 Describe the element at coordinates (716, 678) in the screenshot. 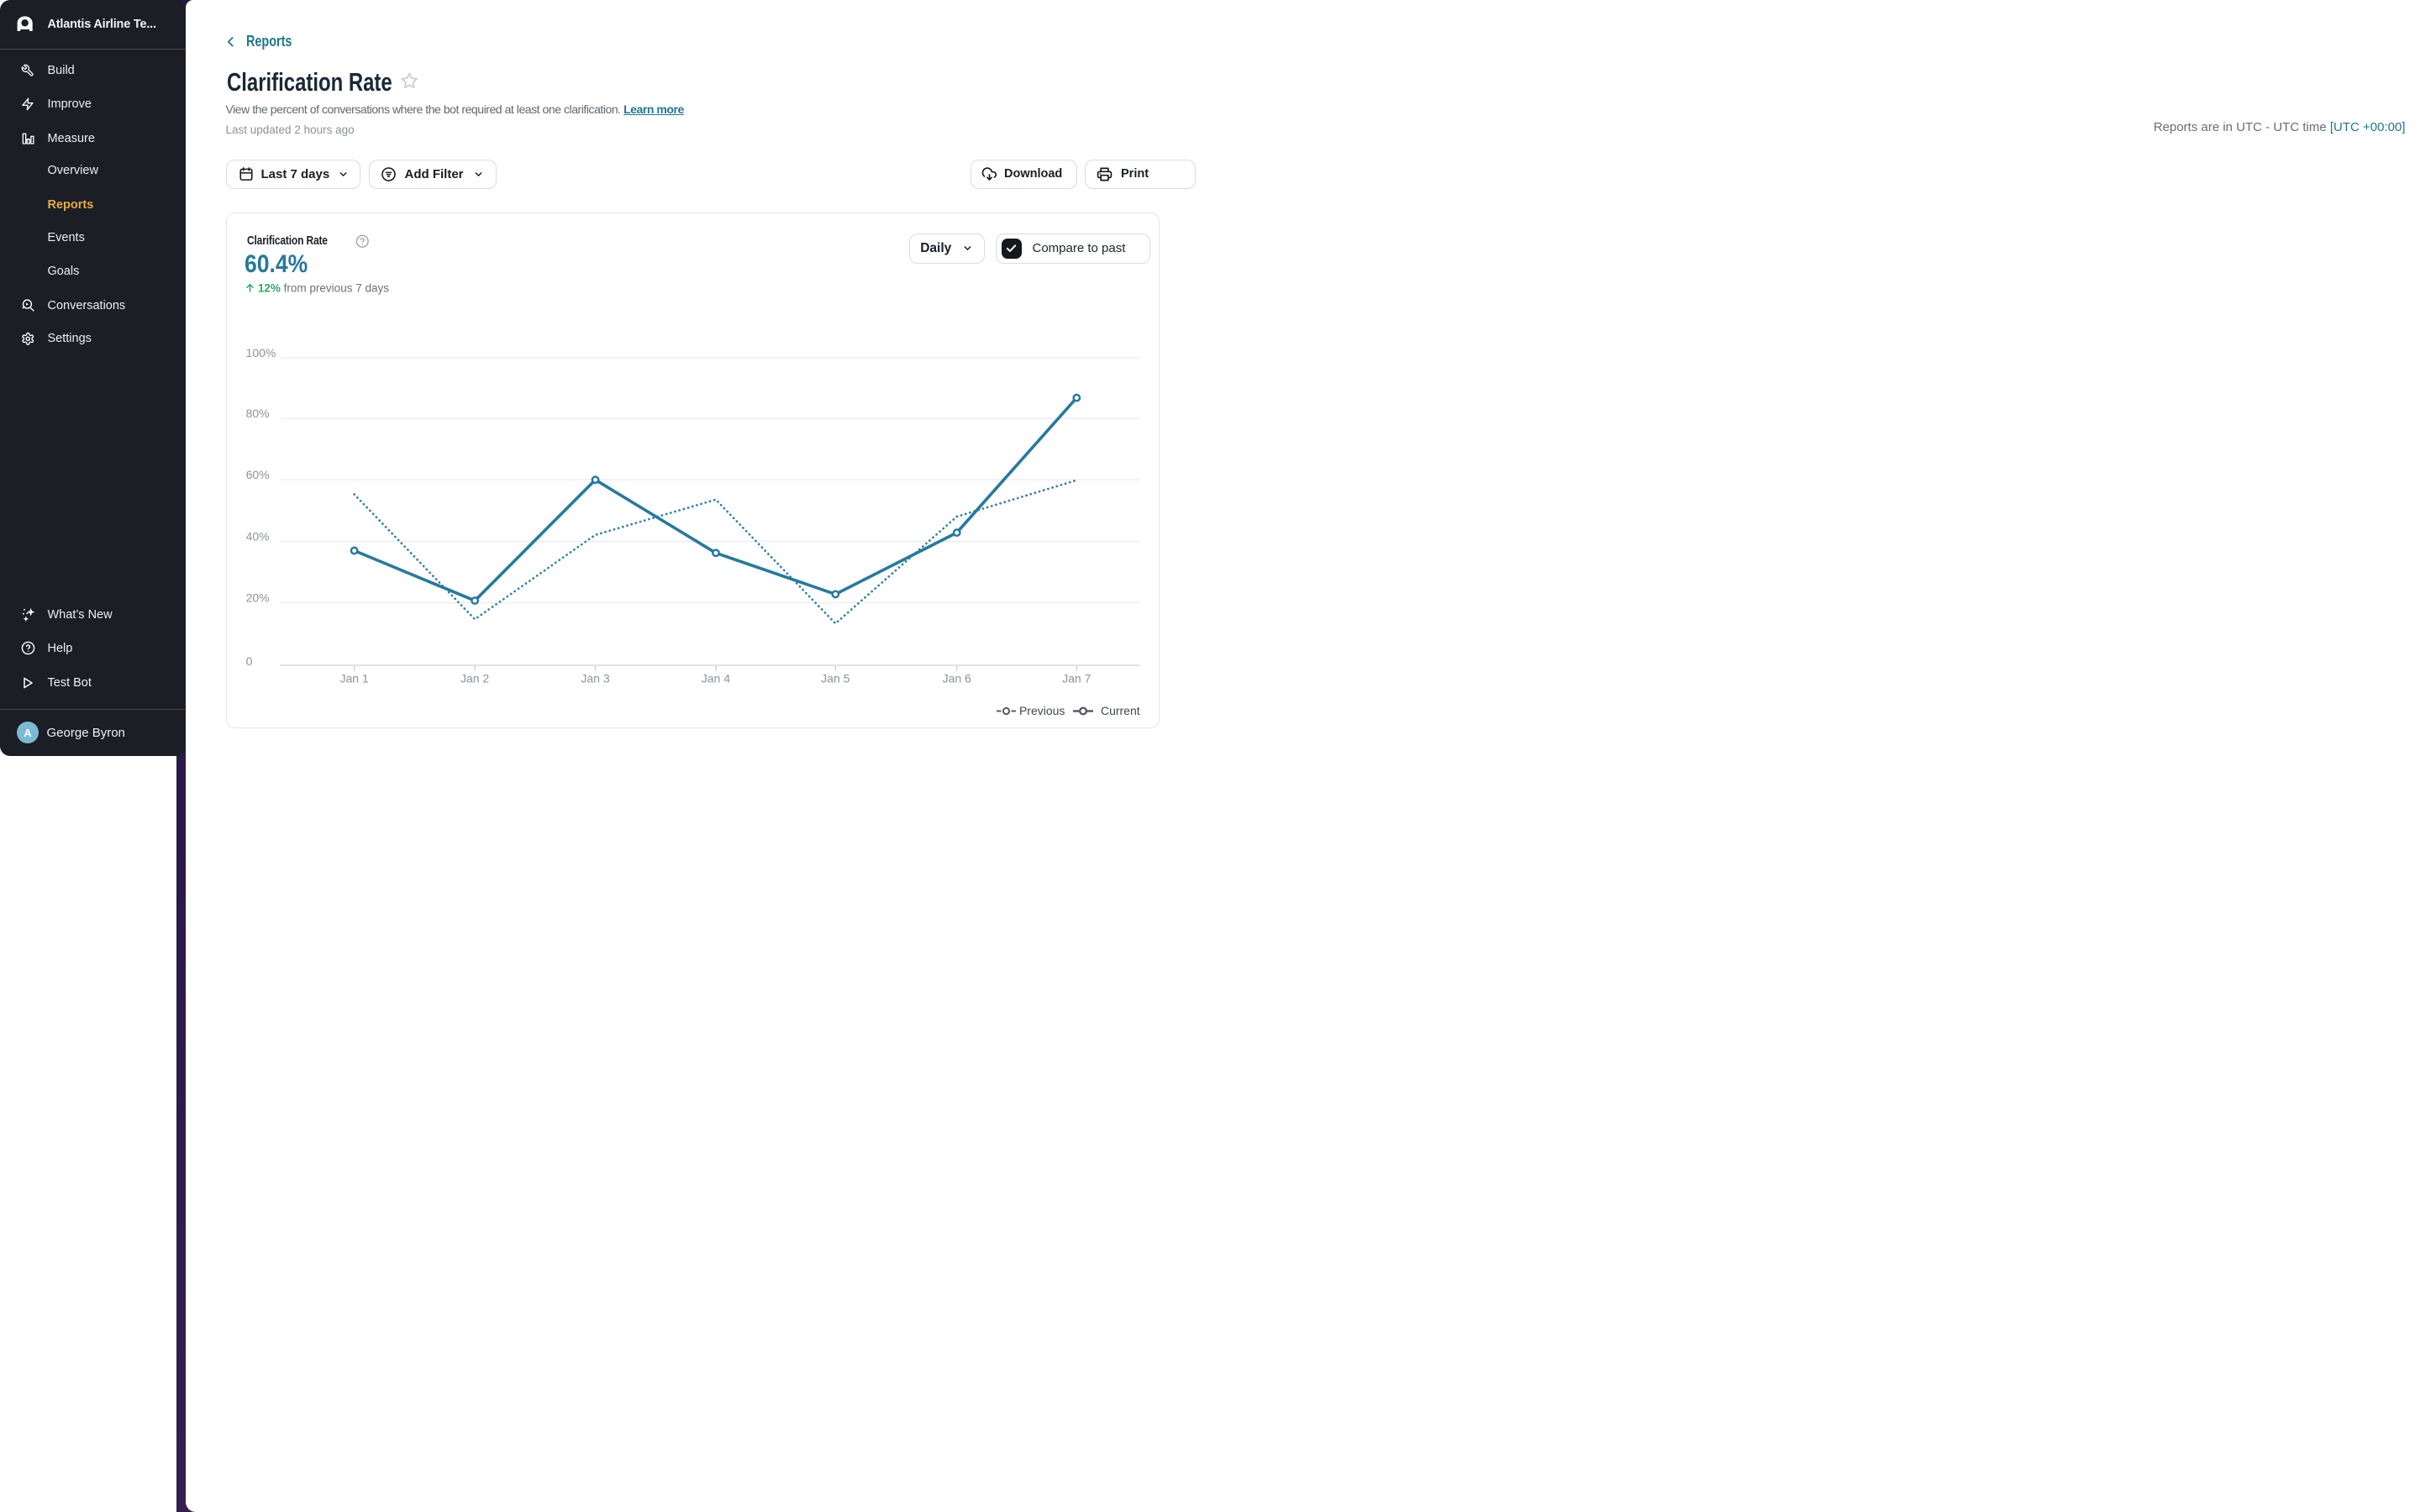

I see `svg-text: Jan 4` at that location.